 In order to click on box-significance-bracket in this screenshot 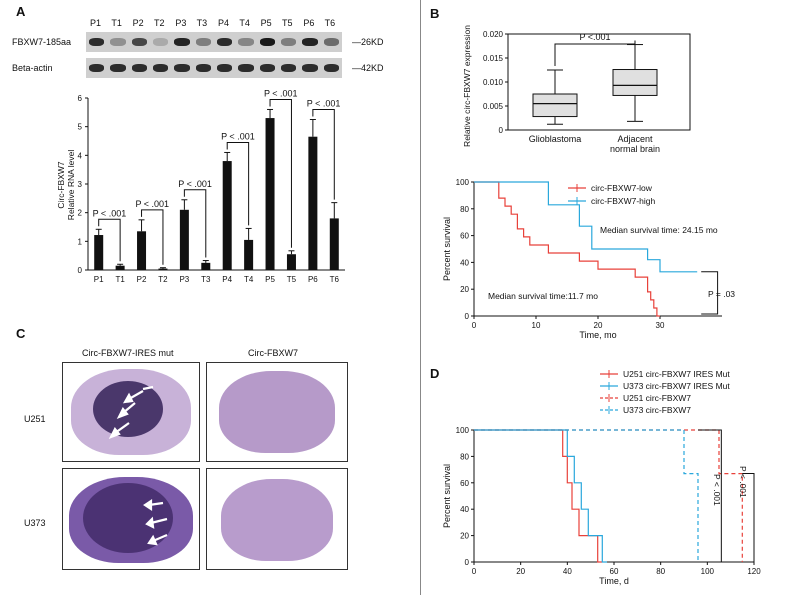, I will do `click(595, 53)`.